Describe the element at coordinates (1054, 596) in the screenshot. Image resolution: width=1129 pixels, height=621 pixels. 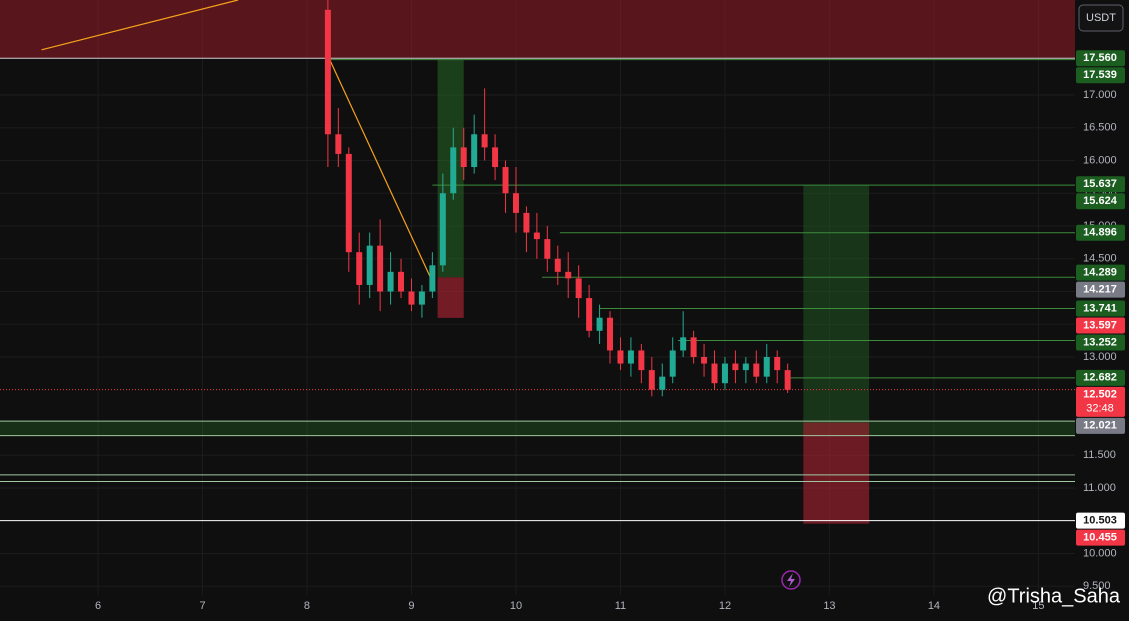
I see `watermark: @Trisha_Saha` at that location.